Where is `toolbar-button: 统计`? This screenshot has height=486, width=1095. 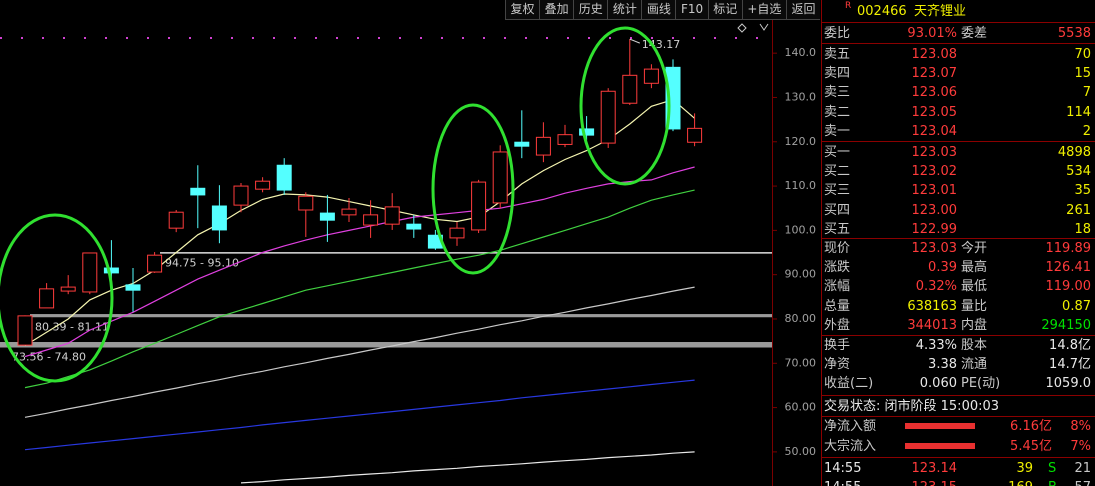
toolbar-button: 统计 is located at coordinates (624, 9).